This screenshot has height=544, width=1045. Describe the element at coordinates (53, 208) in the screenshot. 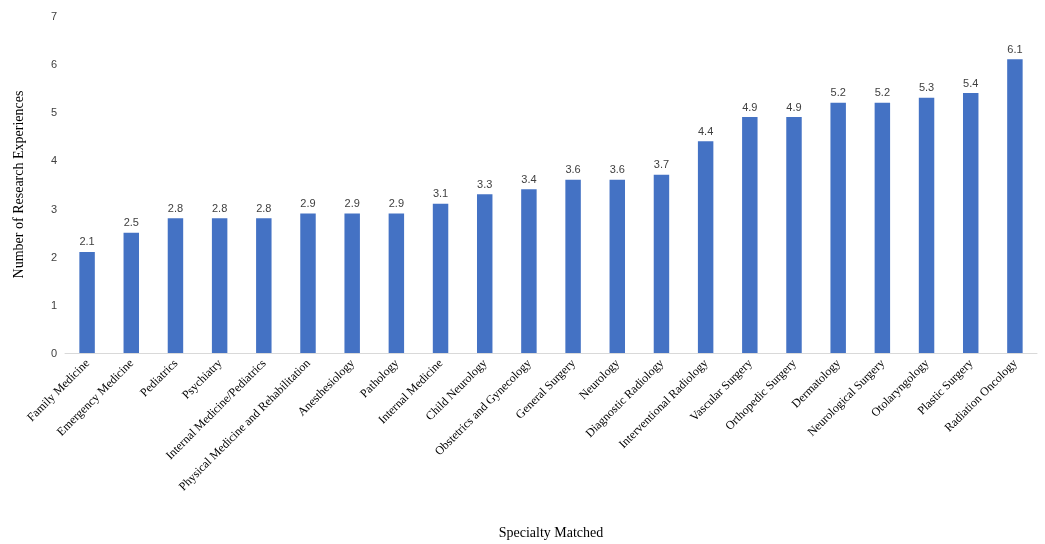

I see `y-tick-label: 3` at that location.